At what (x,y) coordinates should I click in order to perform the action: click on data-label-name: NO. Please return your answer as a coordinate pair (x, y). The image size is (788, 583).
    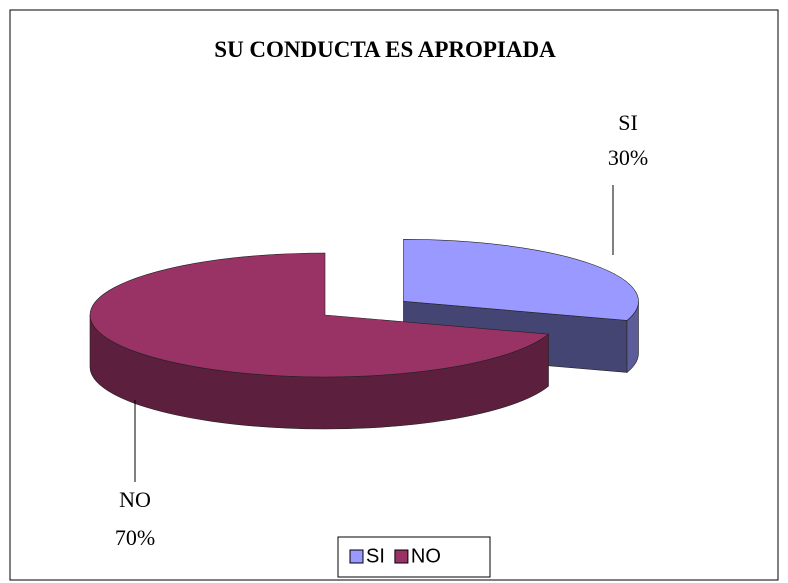
    Looking at the image, I should click on (135, 499).